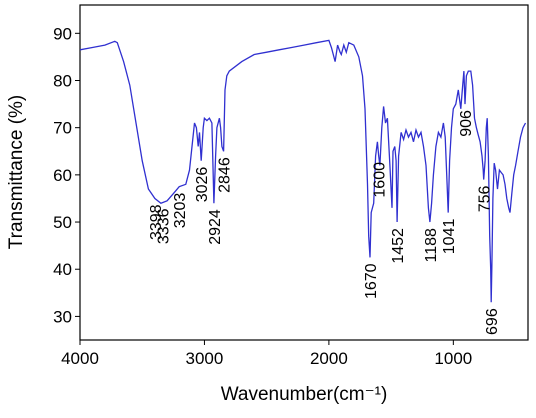  I want to click on peak-label: 3336, so click(164, 226).